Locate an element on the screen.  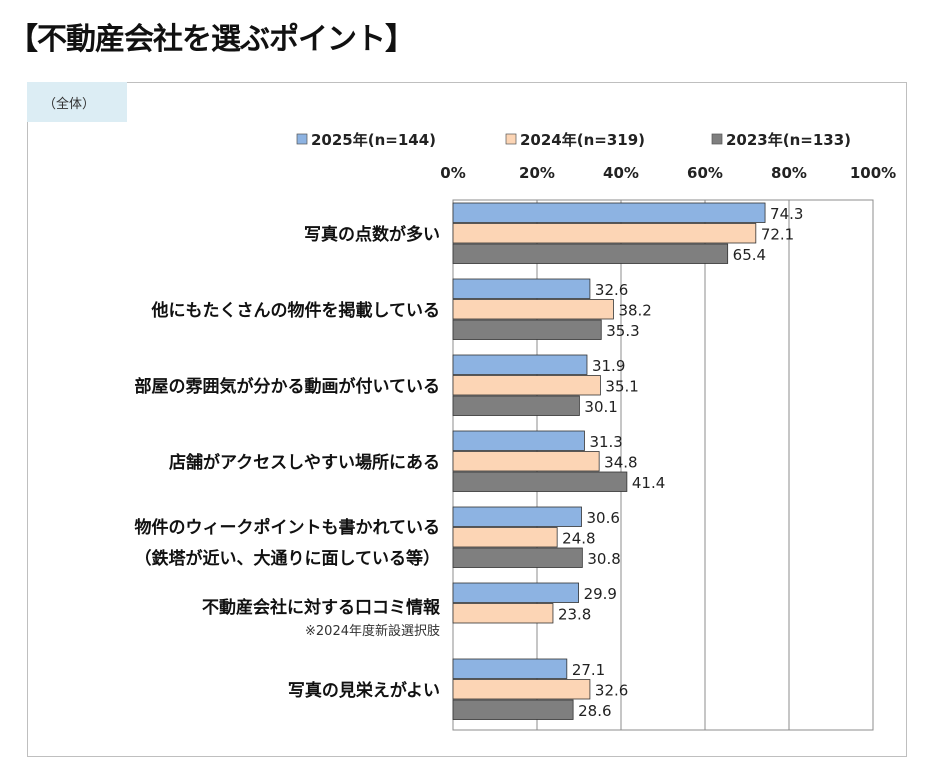
data-label: 35.1 is located at coordinates (621, 387).